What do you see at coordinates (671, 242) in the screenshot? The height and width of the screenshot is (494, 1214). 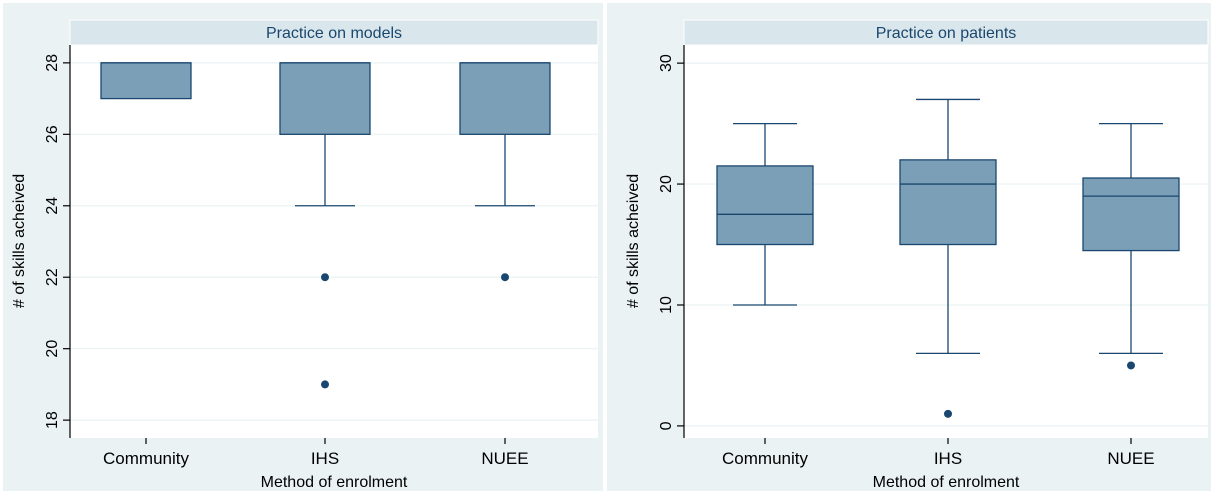 I see `y-ticks: 0 10 20 30` at bounding box center [671, 242].